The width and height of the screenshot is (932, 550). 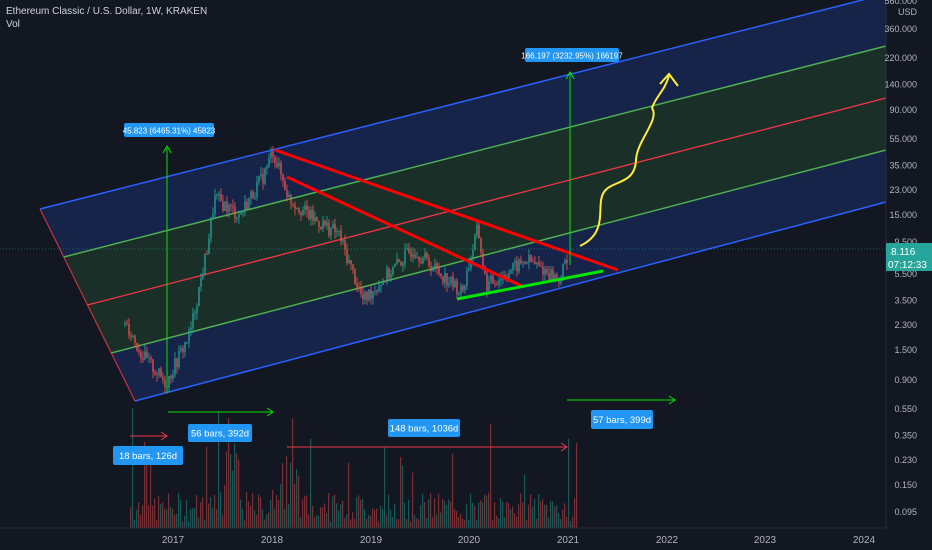 What do you see at coordinates (903, 139) in the screenshot?
I see `price-tick-label: 55.000` at bounding box center [903, 139].